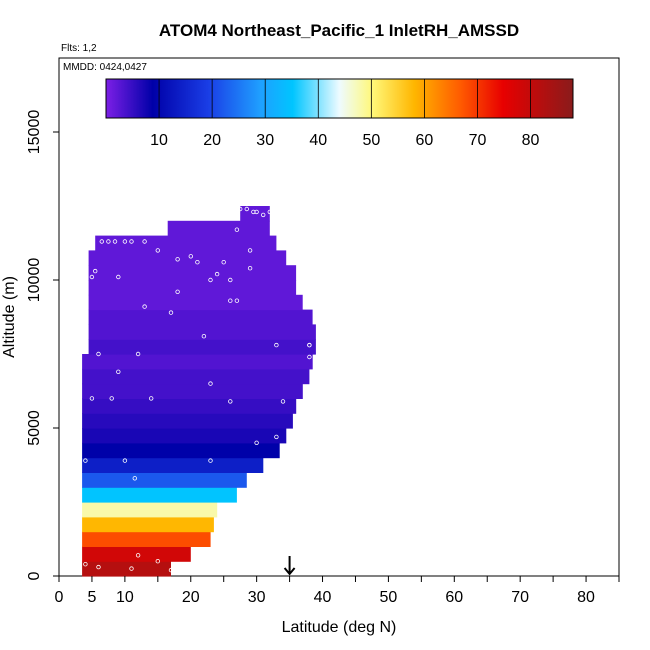  I want to click on x-tick-label: 5, so click(91, 597).